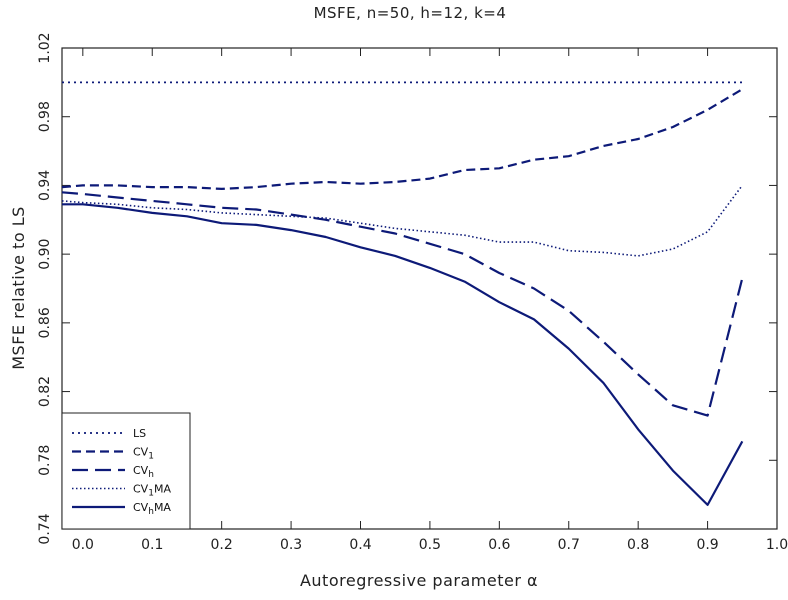  Describe the element at coordinates (638, 545) in the screenshot. I see `x-tick-label: 0.8` at that location.